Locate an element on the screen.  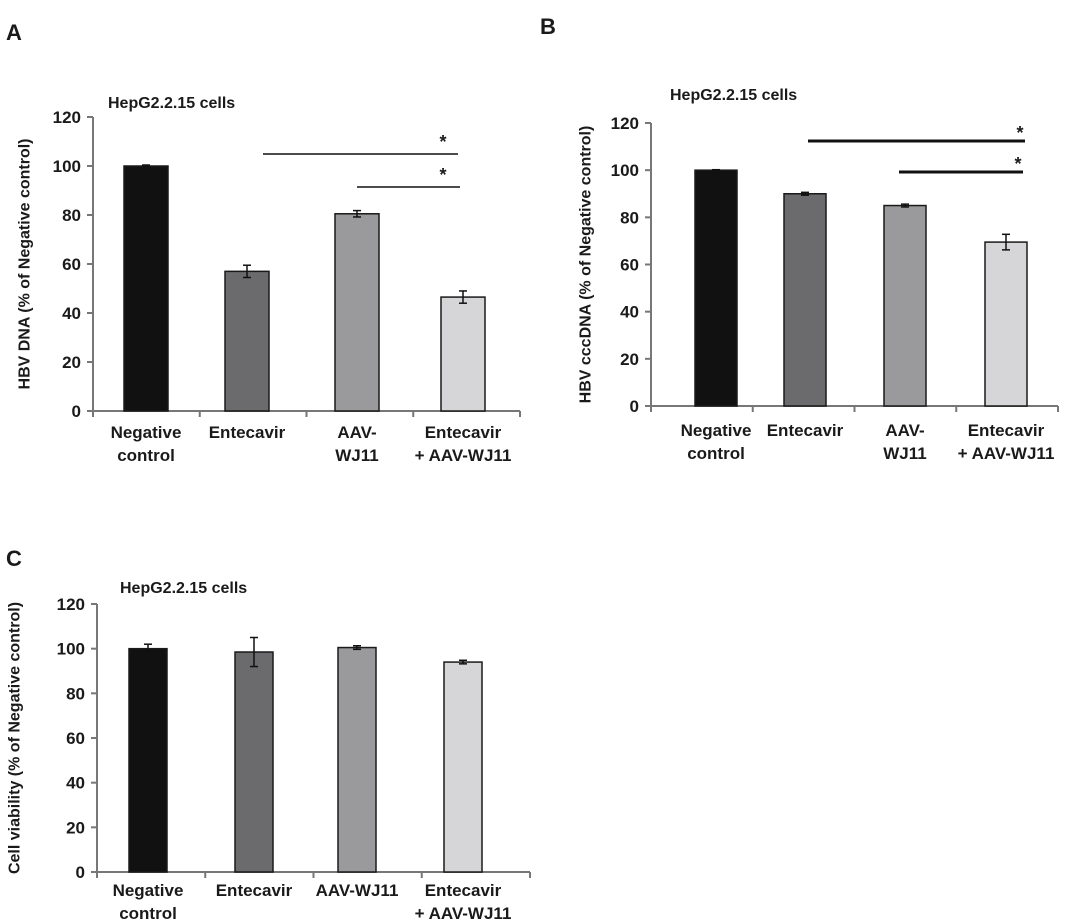
y-axis-label: HBV DNA (% of Negative control) is located at coordinates (25, 264).